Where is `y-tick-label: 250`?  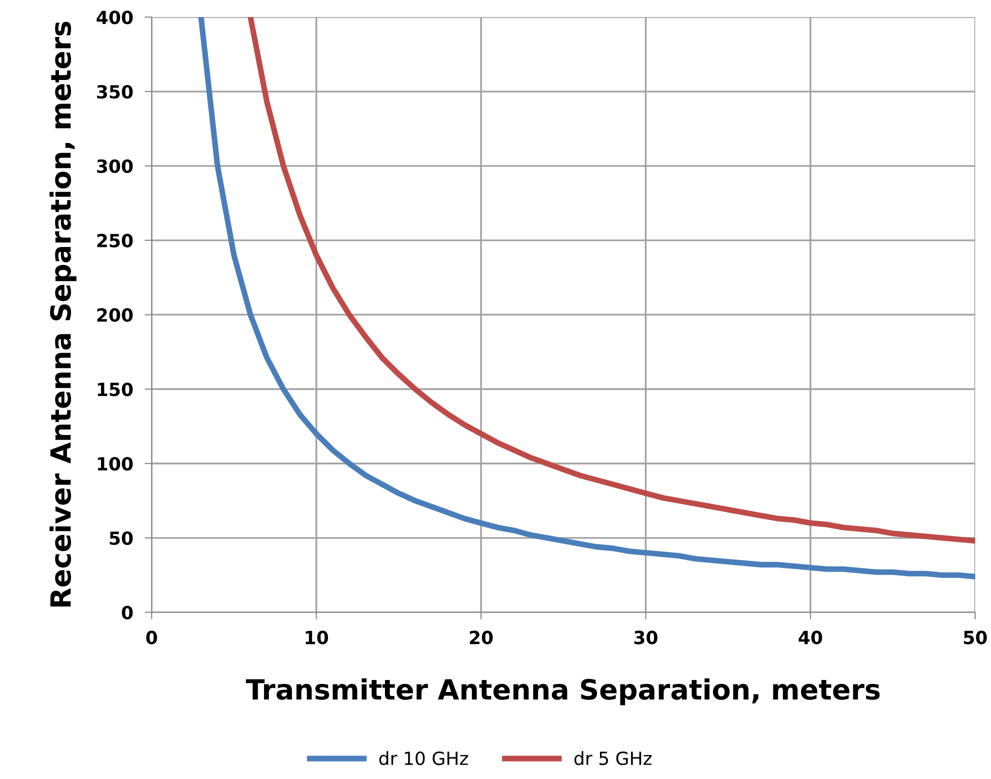 y-tick-label: 250 is located at coordinates (115, 241).